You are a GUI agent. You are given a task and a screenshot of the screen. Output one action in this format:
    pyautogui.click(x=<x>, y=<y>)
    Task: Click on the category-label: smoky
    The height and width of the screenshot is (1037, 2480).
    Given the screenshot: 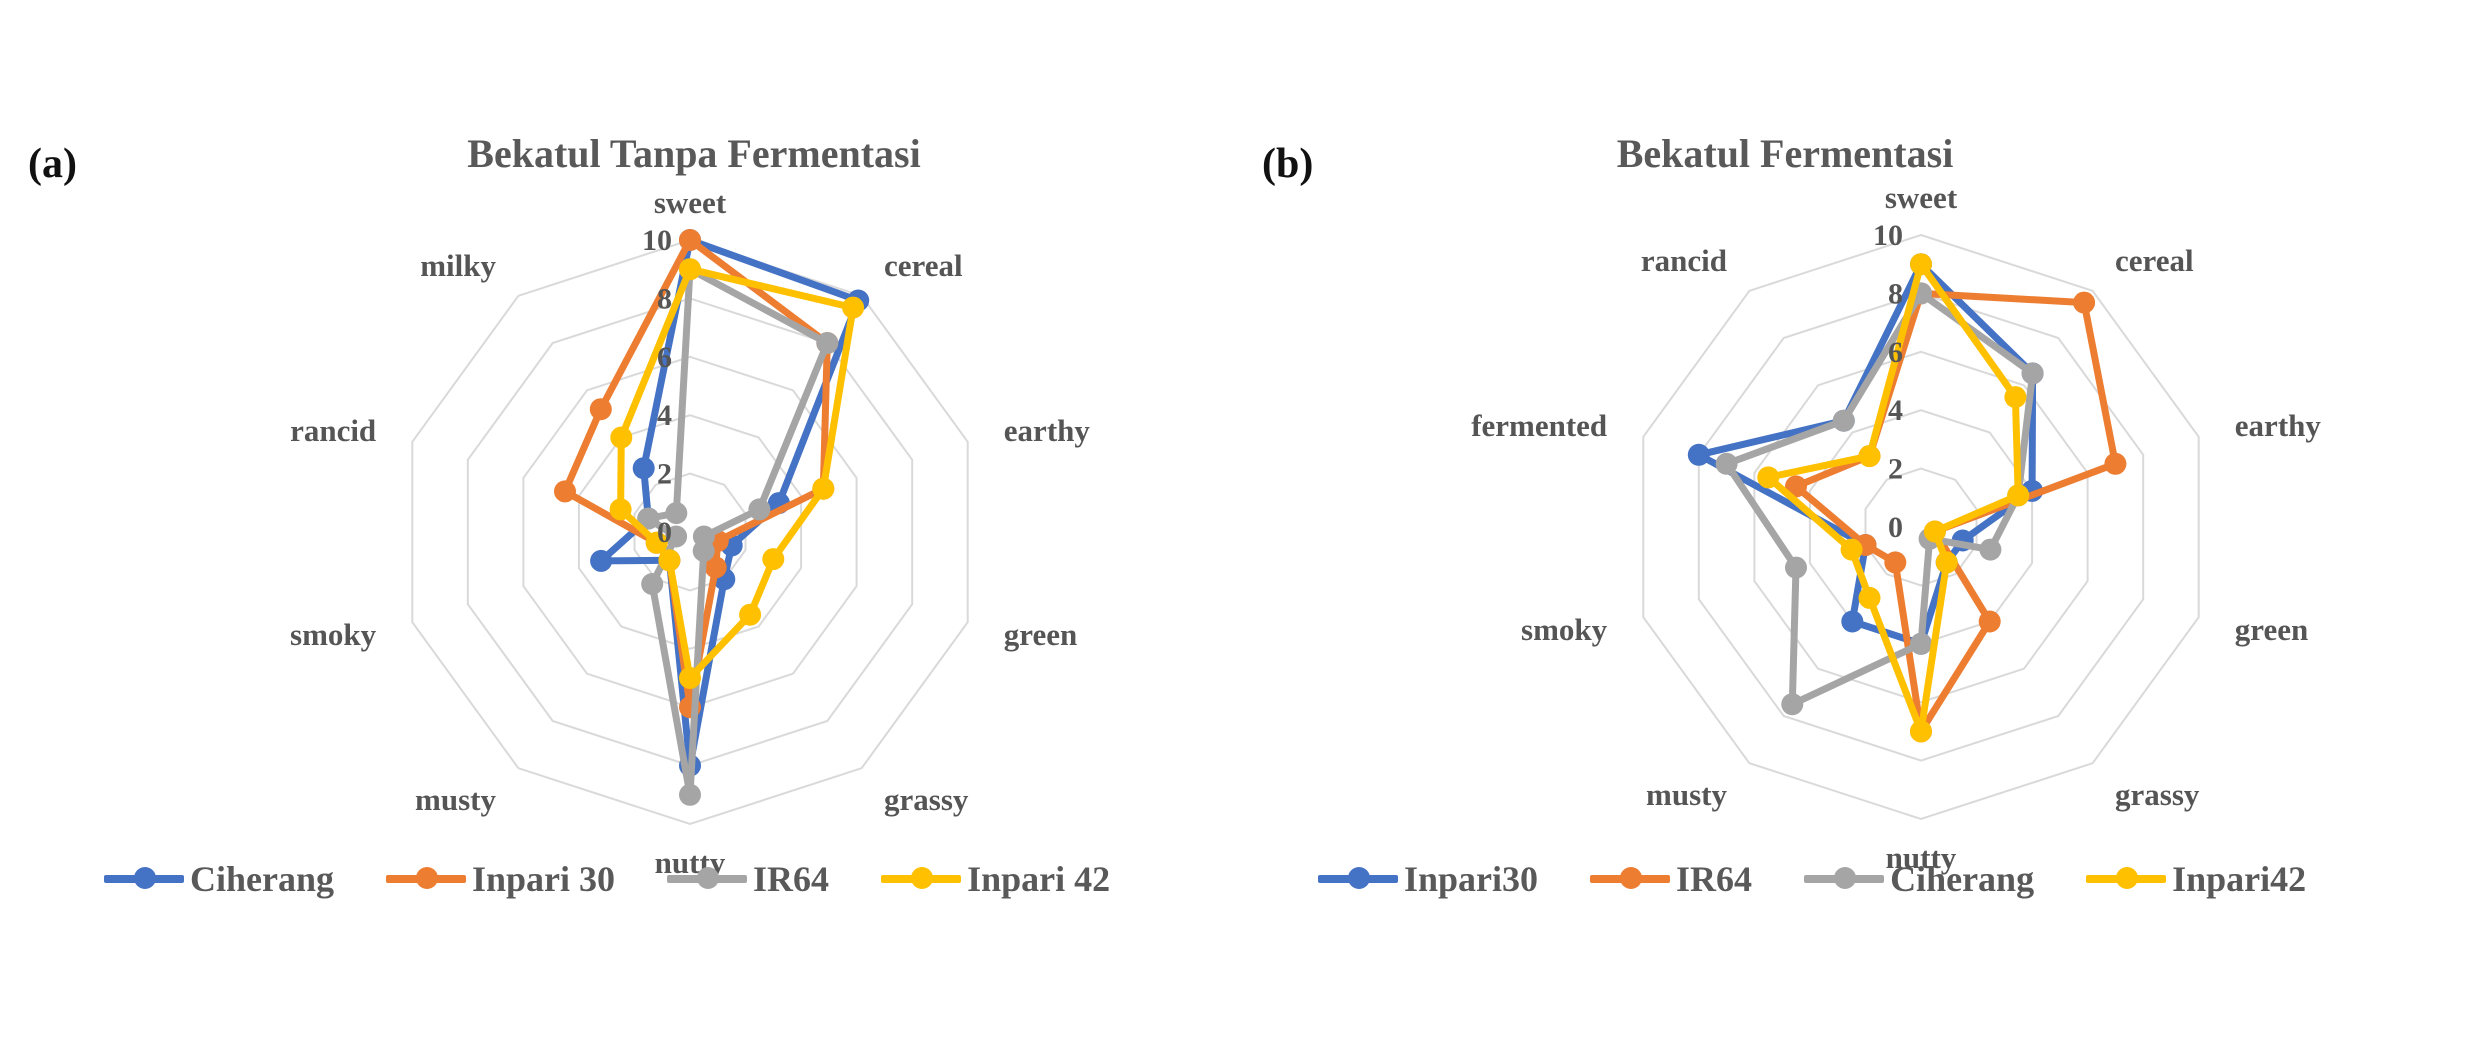 What is the action you would take?
    pyautogui.click(x=1564, y=629)
    